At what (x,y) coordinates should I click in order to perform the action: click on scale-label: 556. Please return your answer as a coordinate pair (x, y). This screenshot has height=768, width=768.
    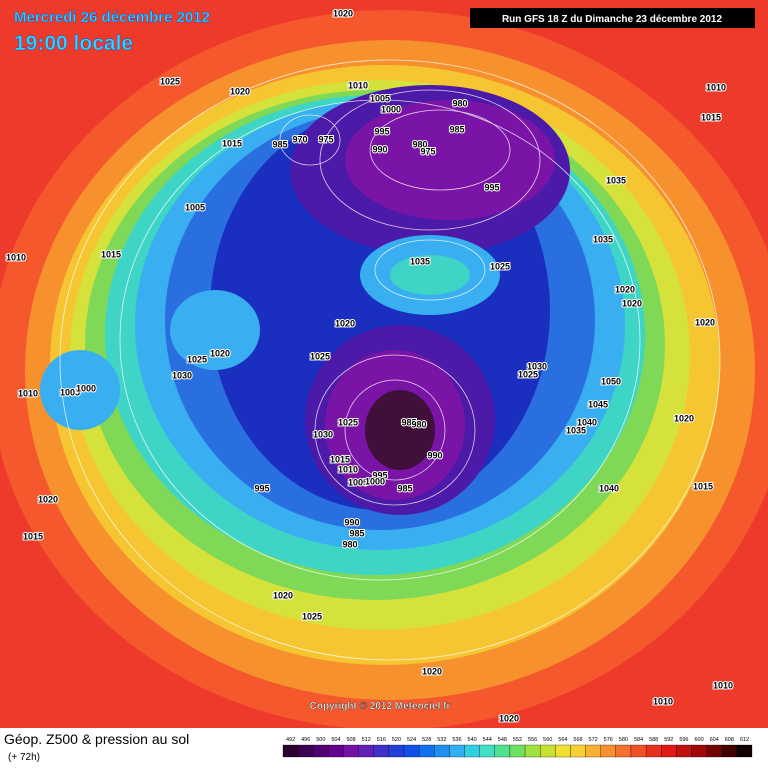
    Looking at the image, I should click on (532, 740).